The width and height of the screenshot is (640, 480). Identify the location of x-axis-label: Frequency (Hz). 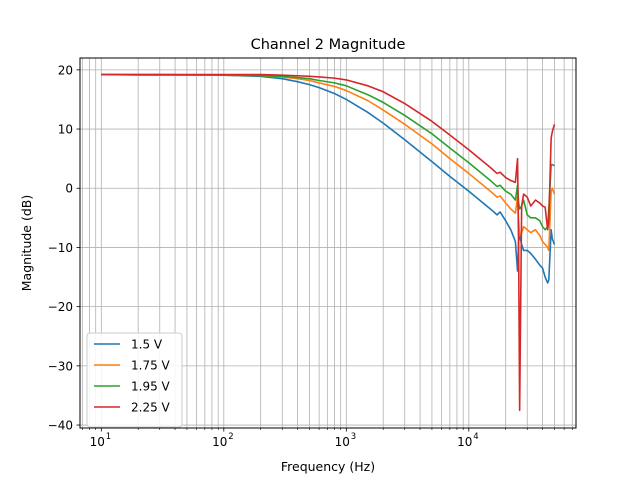
(328, 466).